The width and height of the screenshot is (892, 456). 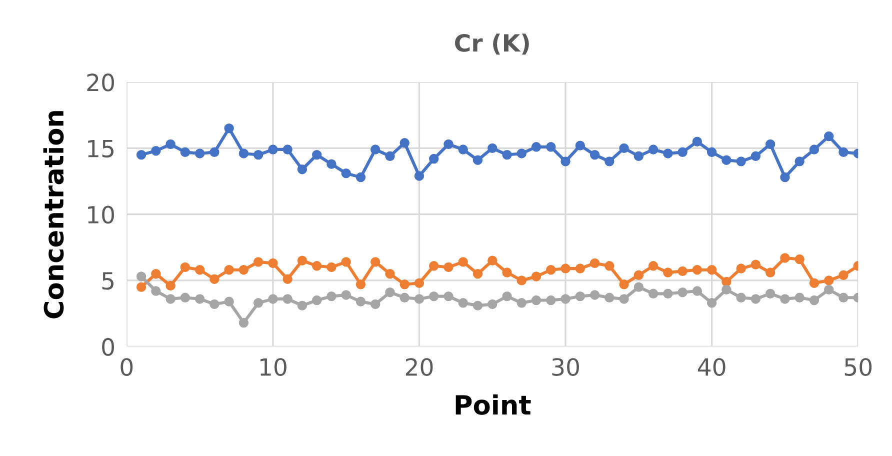 What do you see at coordinates (108, 281) in the screenshot?
I see `y-tick-label: 5` at bounding box center [108, 281].